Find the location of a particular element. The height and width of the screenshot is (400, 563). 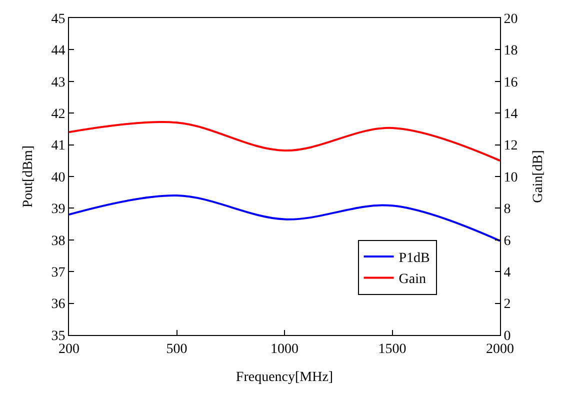

x-tick-label: 2000 is located at coordinates (500, 349).